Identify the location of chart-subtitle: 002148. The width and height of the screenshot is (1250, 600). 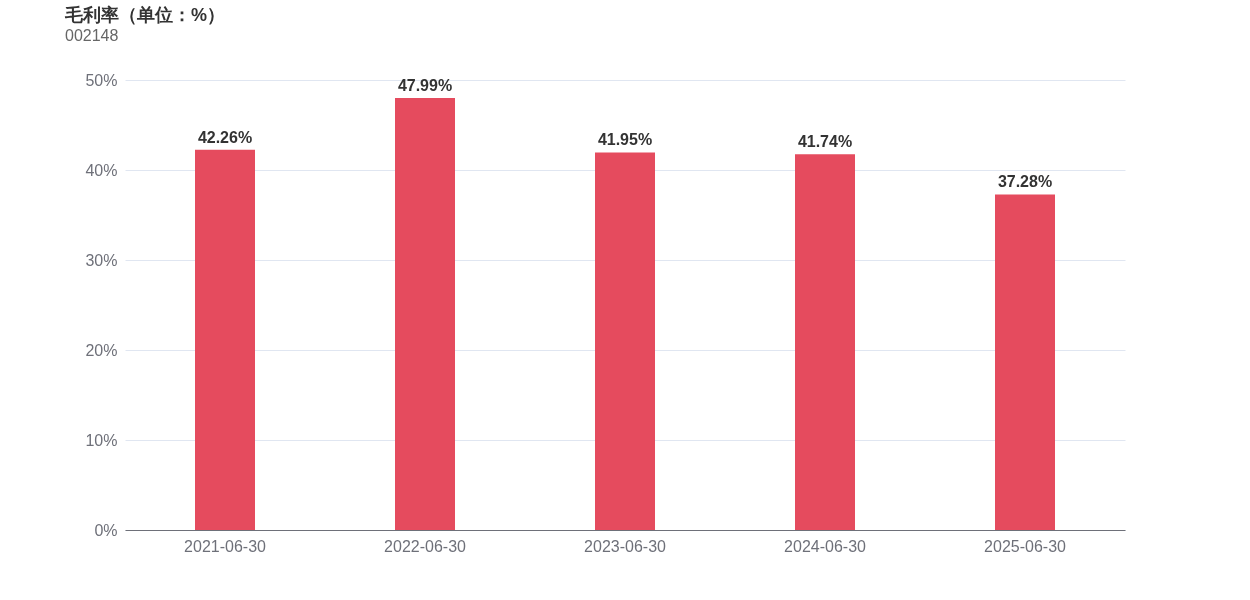
(91, 35).